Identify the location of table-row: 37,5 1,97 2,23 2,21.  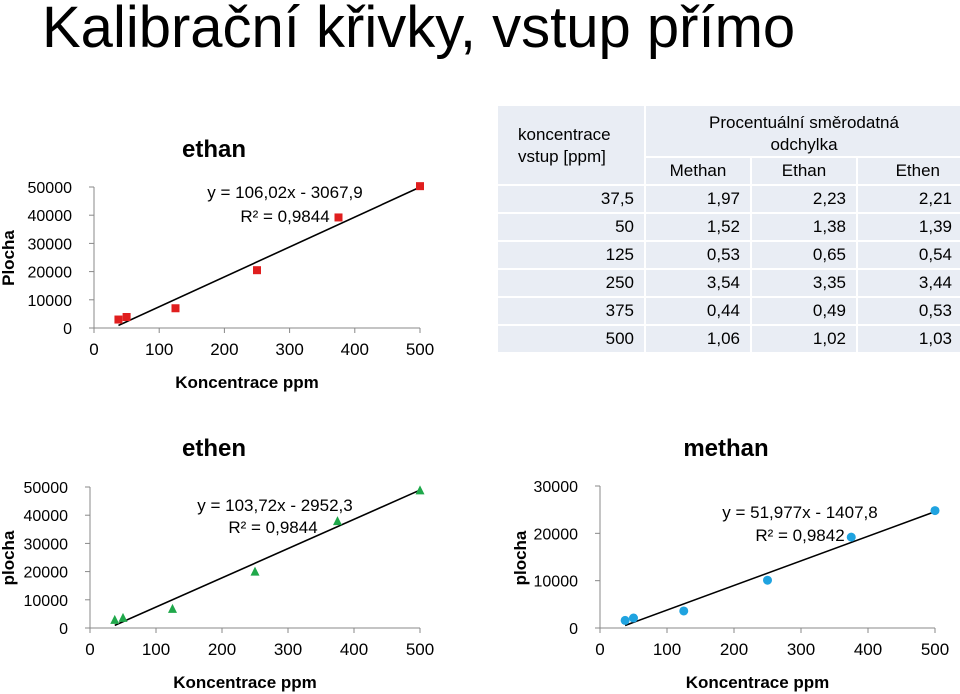
(729, 199).